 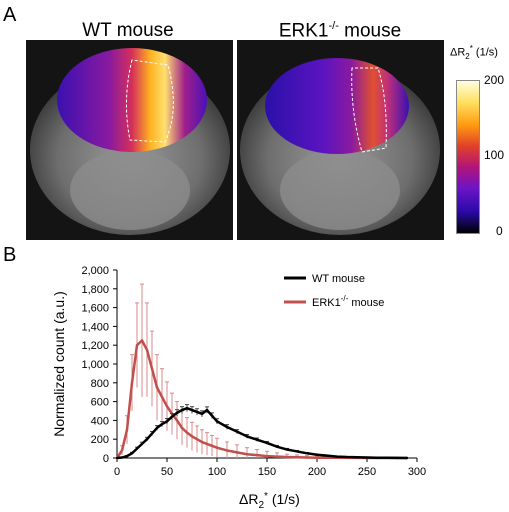 I want to click on colorbar-label: ΔR2* (1/s), so click(x=474, y=52).